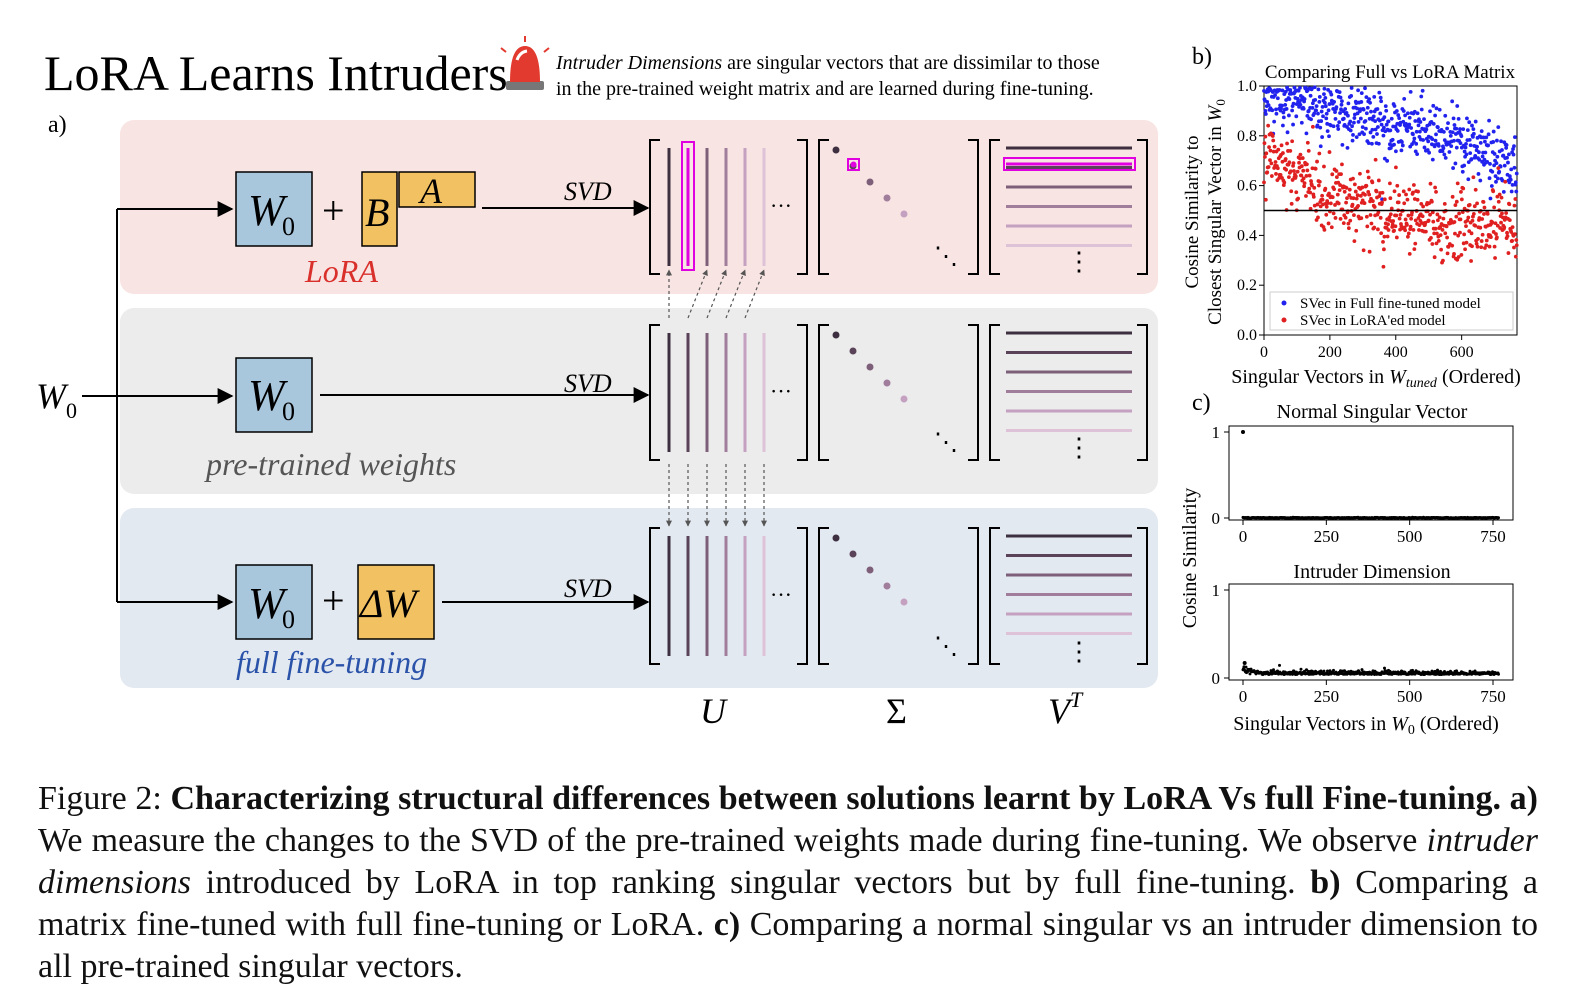  What do you see at coordinates (638, 63) in the screenshot?
I see `banner-term: Intruder Dimensions` at bounding box center [638, 63].